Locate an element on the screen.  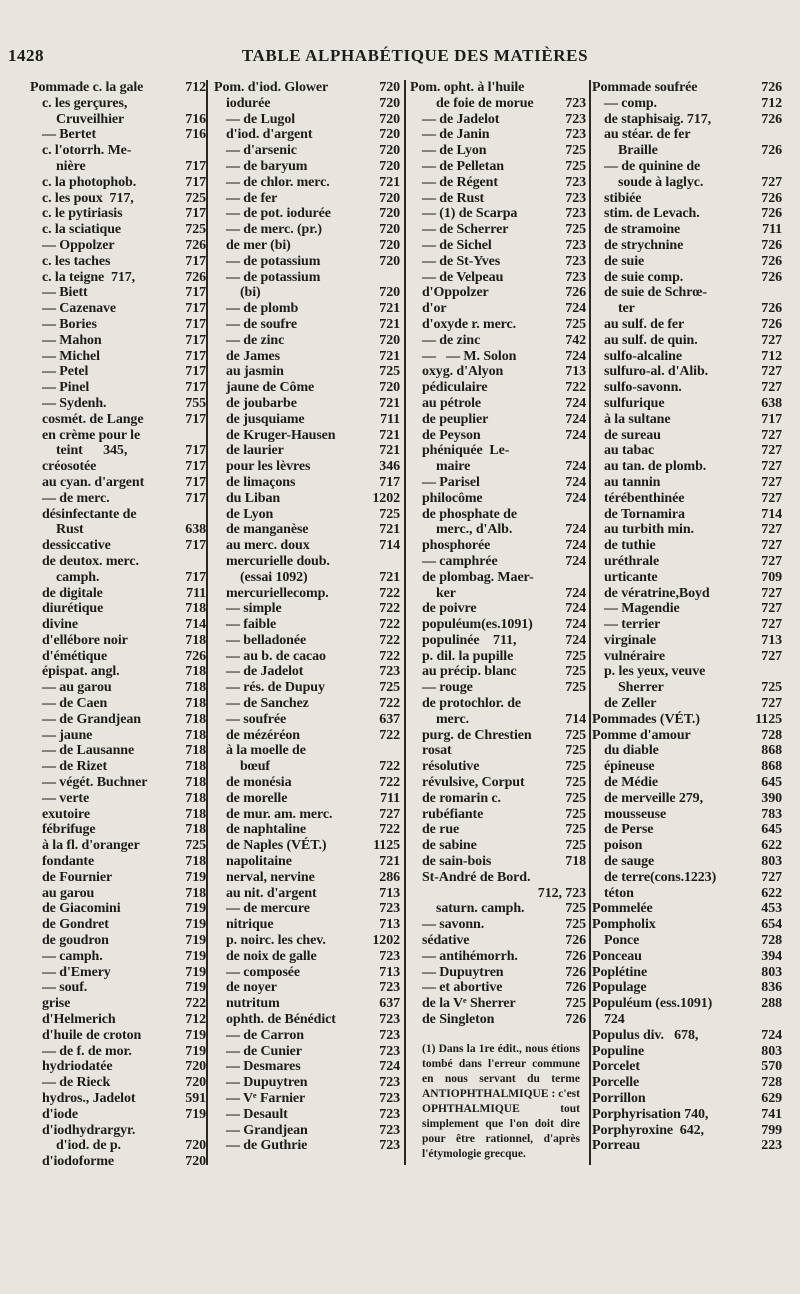
entry-term: d'or is located at coordinates (434, 309).